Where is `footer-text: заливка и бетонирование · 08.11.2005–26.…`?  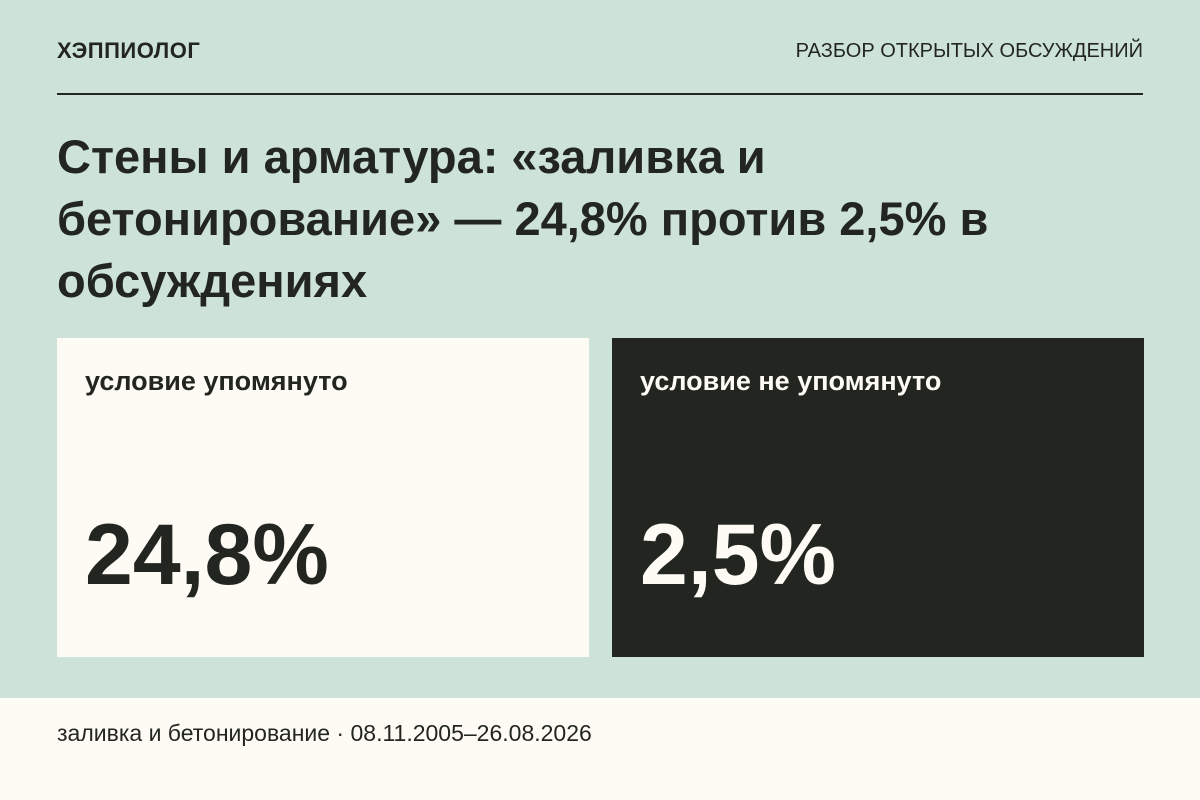 footer-text: заливка и бетонирование · 08.11.2005–26.… is located at coordinates (324, 733).